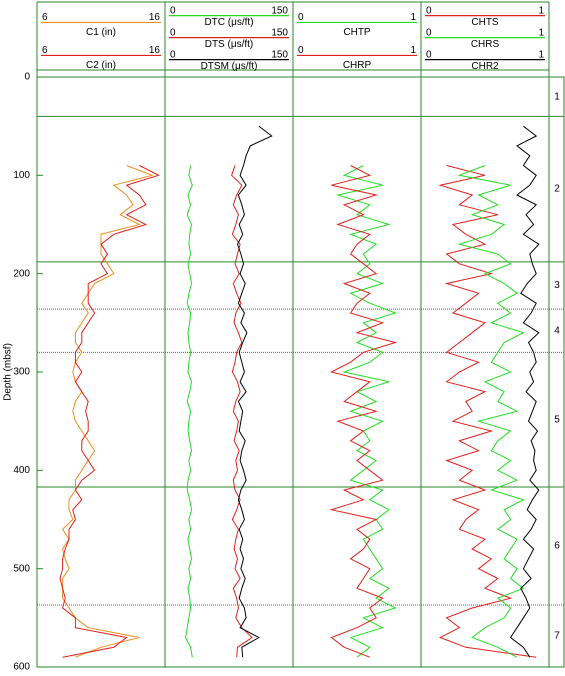  Describe the element at coordinates (21, 568) in the screenshot. I see `y-tick-label: 500` at that location.